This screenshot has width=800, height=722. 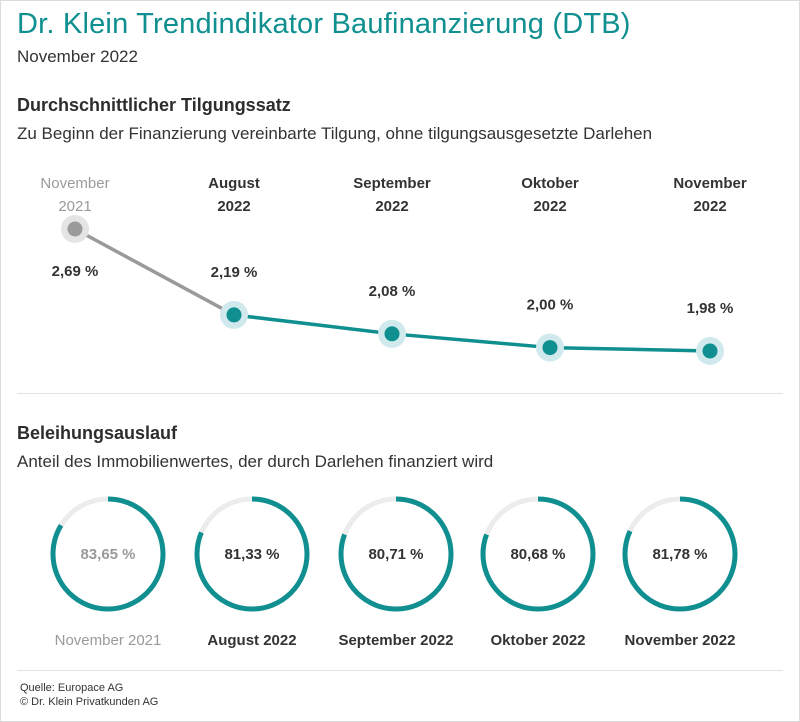 I want to click on ring-value-label: 81,78 %, so click(x=679, y=554).